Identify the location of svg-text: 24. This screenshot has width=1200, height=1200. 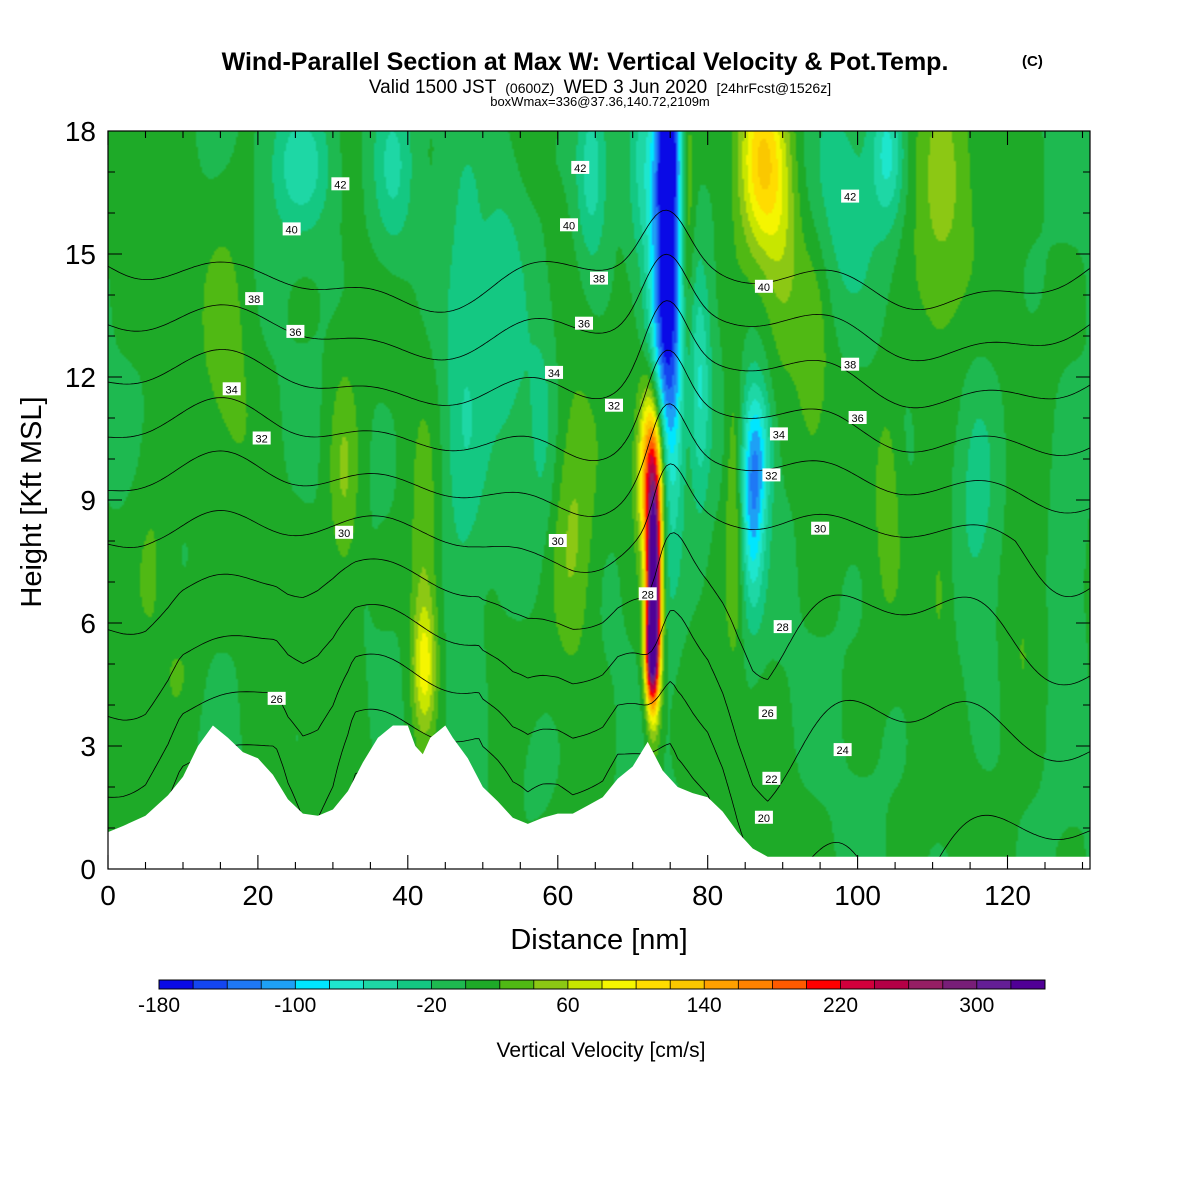
(843, 751).